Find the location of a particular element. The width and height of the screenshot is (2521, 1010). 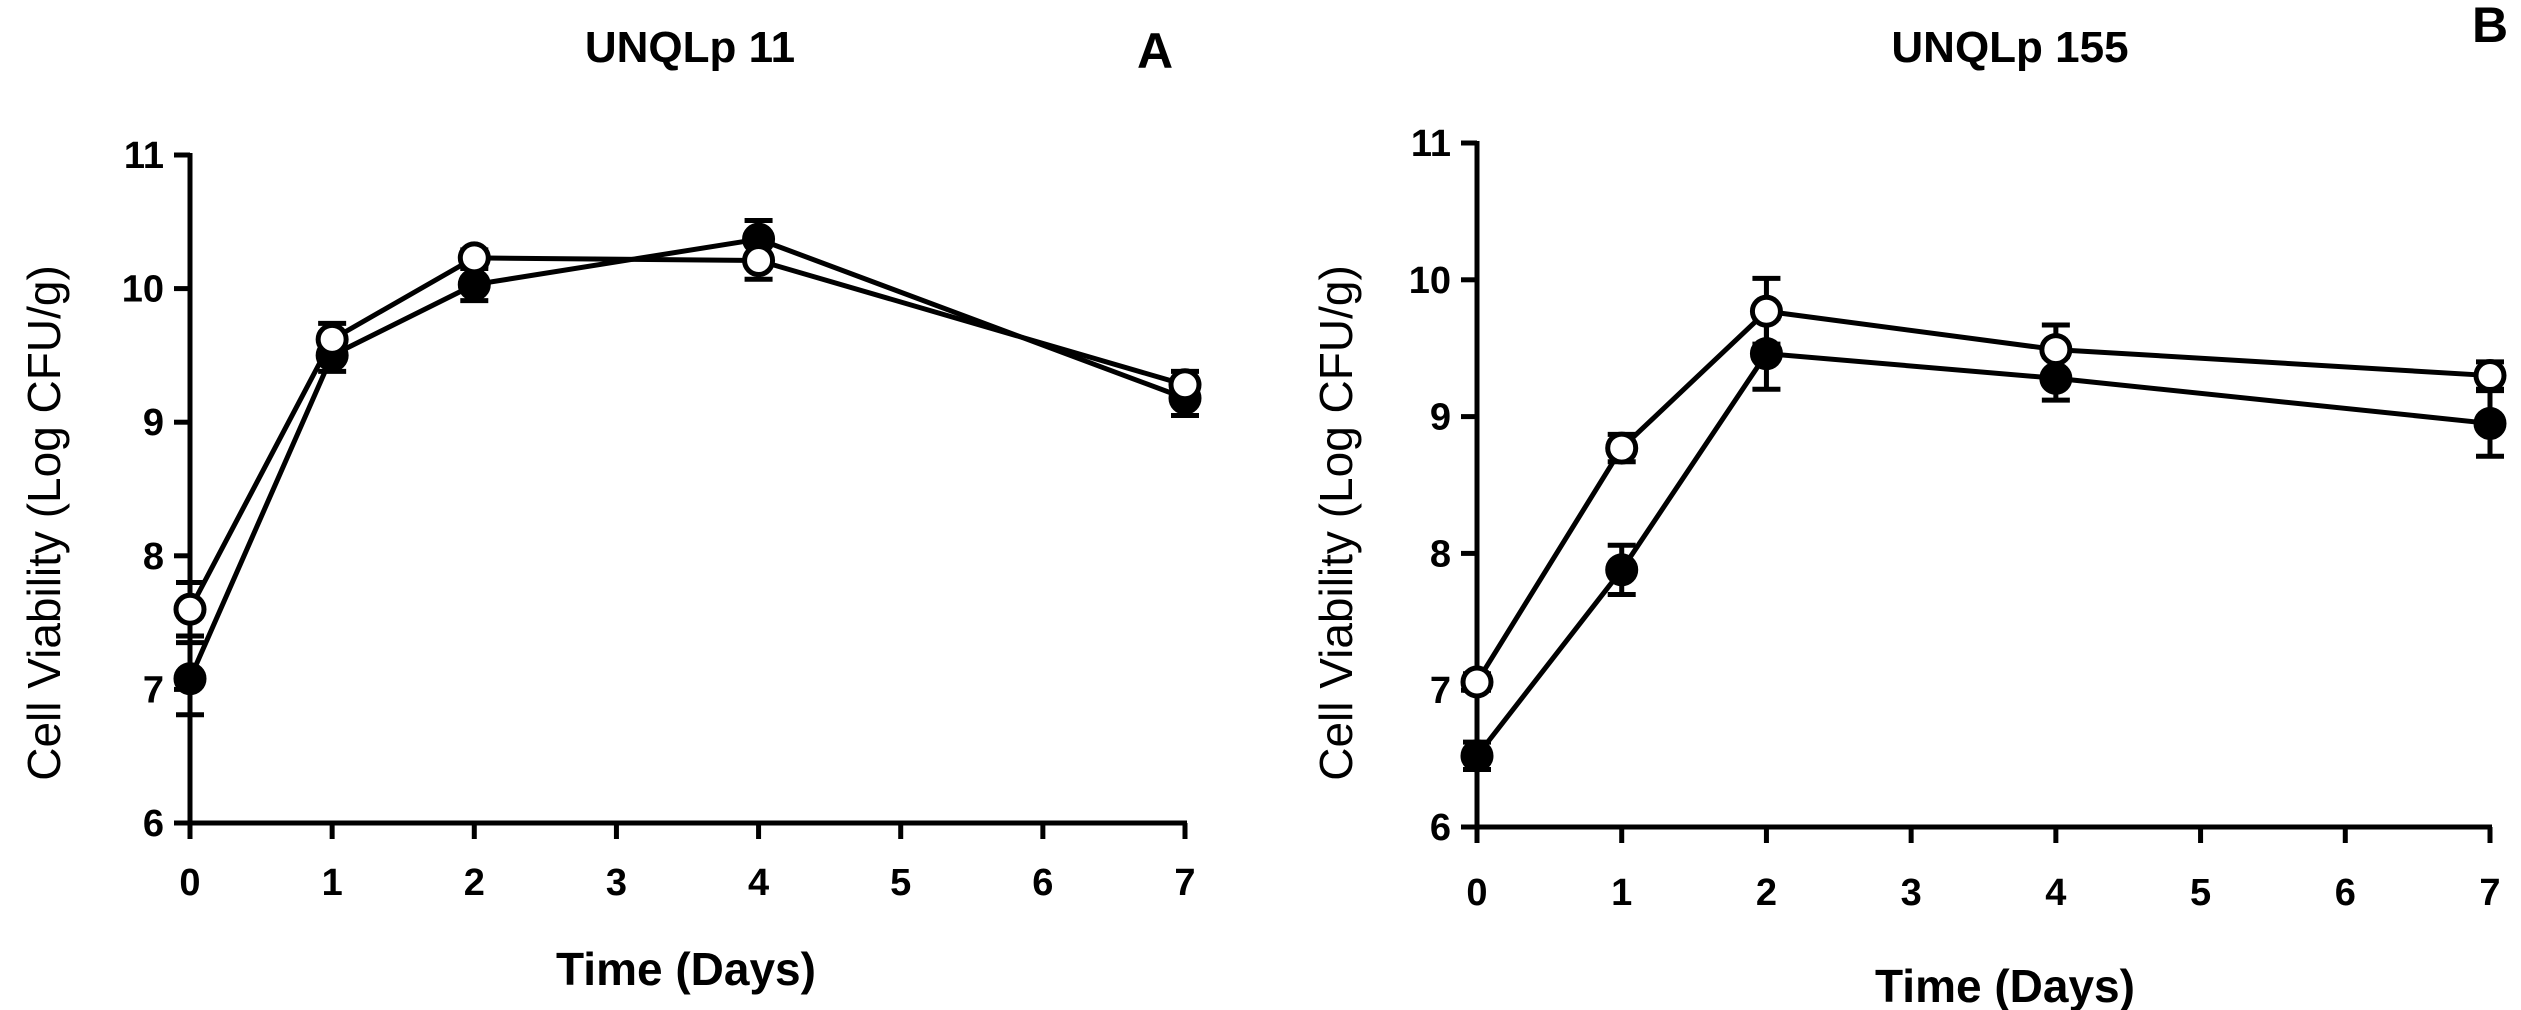

chart-title: UNQLp 11 is located at coordinates (690, 47).